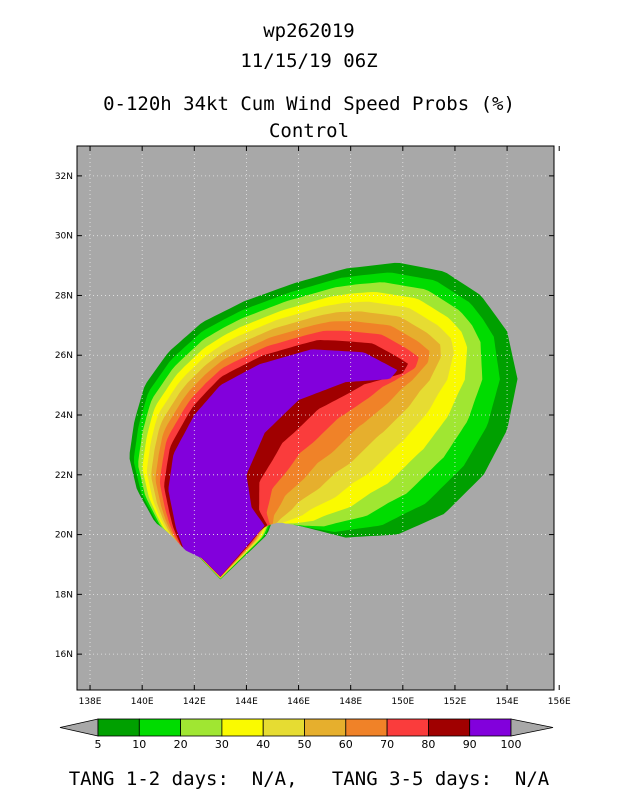 Image resolution: width=618 pixels, height=800 pixels. What do you see at coordinates (64, 595) in the screenshot?
I see `y-tick-label: 18N` at bounding box center [64, 595].